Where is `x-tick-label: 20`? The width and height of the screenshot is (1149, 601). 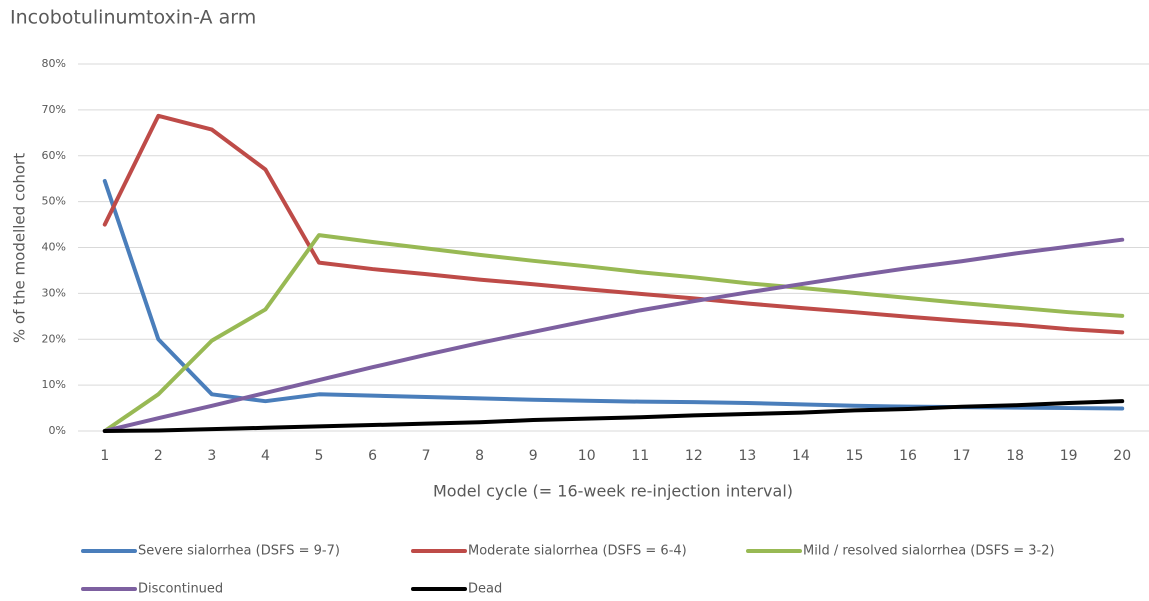 x-tick-label: 20 is located at coordinates (1122, 456).